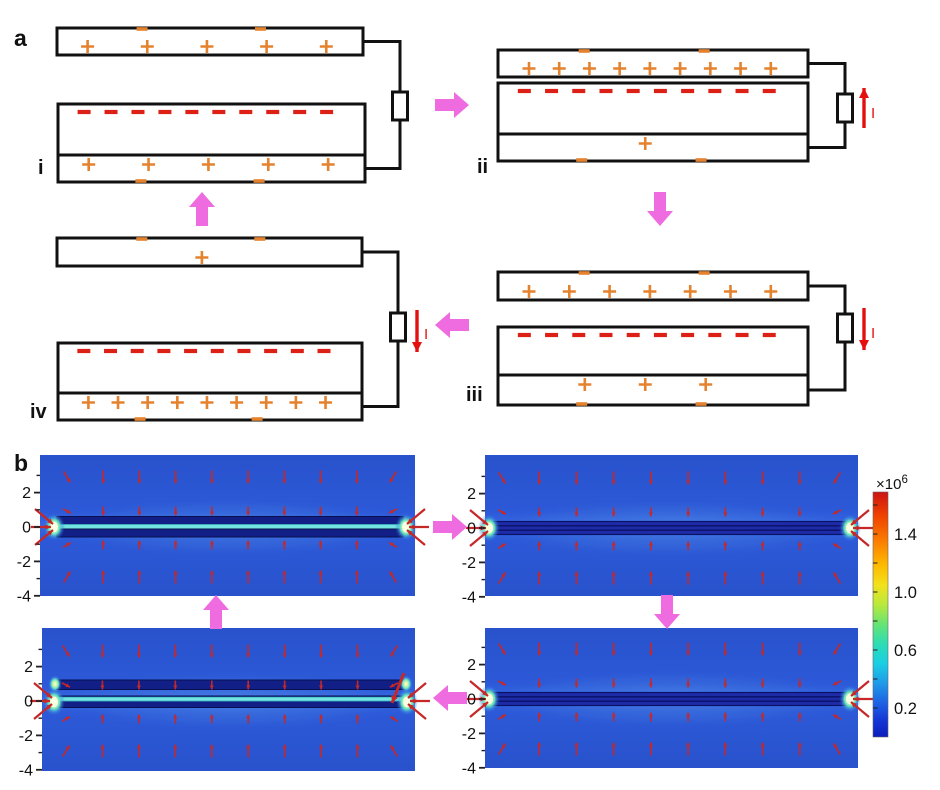  I want to click on cycle-arrow-up, so click(216, 612).